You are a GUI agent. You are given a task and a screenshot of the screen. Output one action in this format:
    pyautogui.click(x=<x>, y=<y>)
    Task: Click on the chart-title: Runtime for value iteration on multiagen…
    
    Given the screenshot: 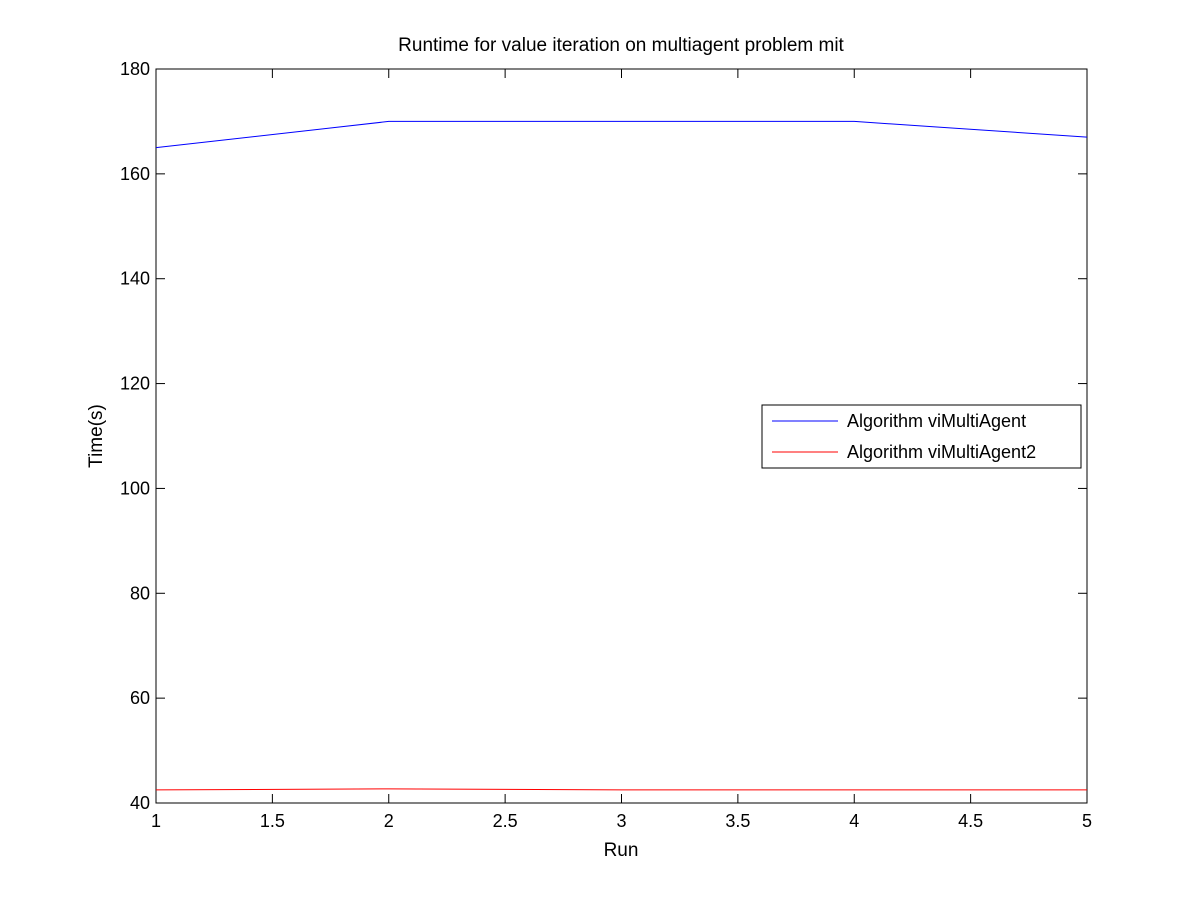 What is the action you would take?
    pyautogui.click(x=621, y=45)
    